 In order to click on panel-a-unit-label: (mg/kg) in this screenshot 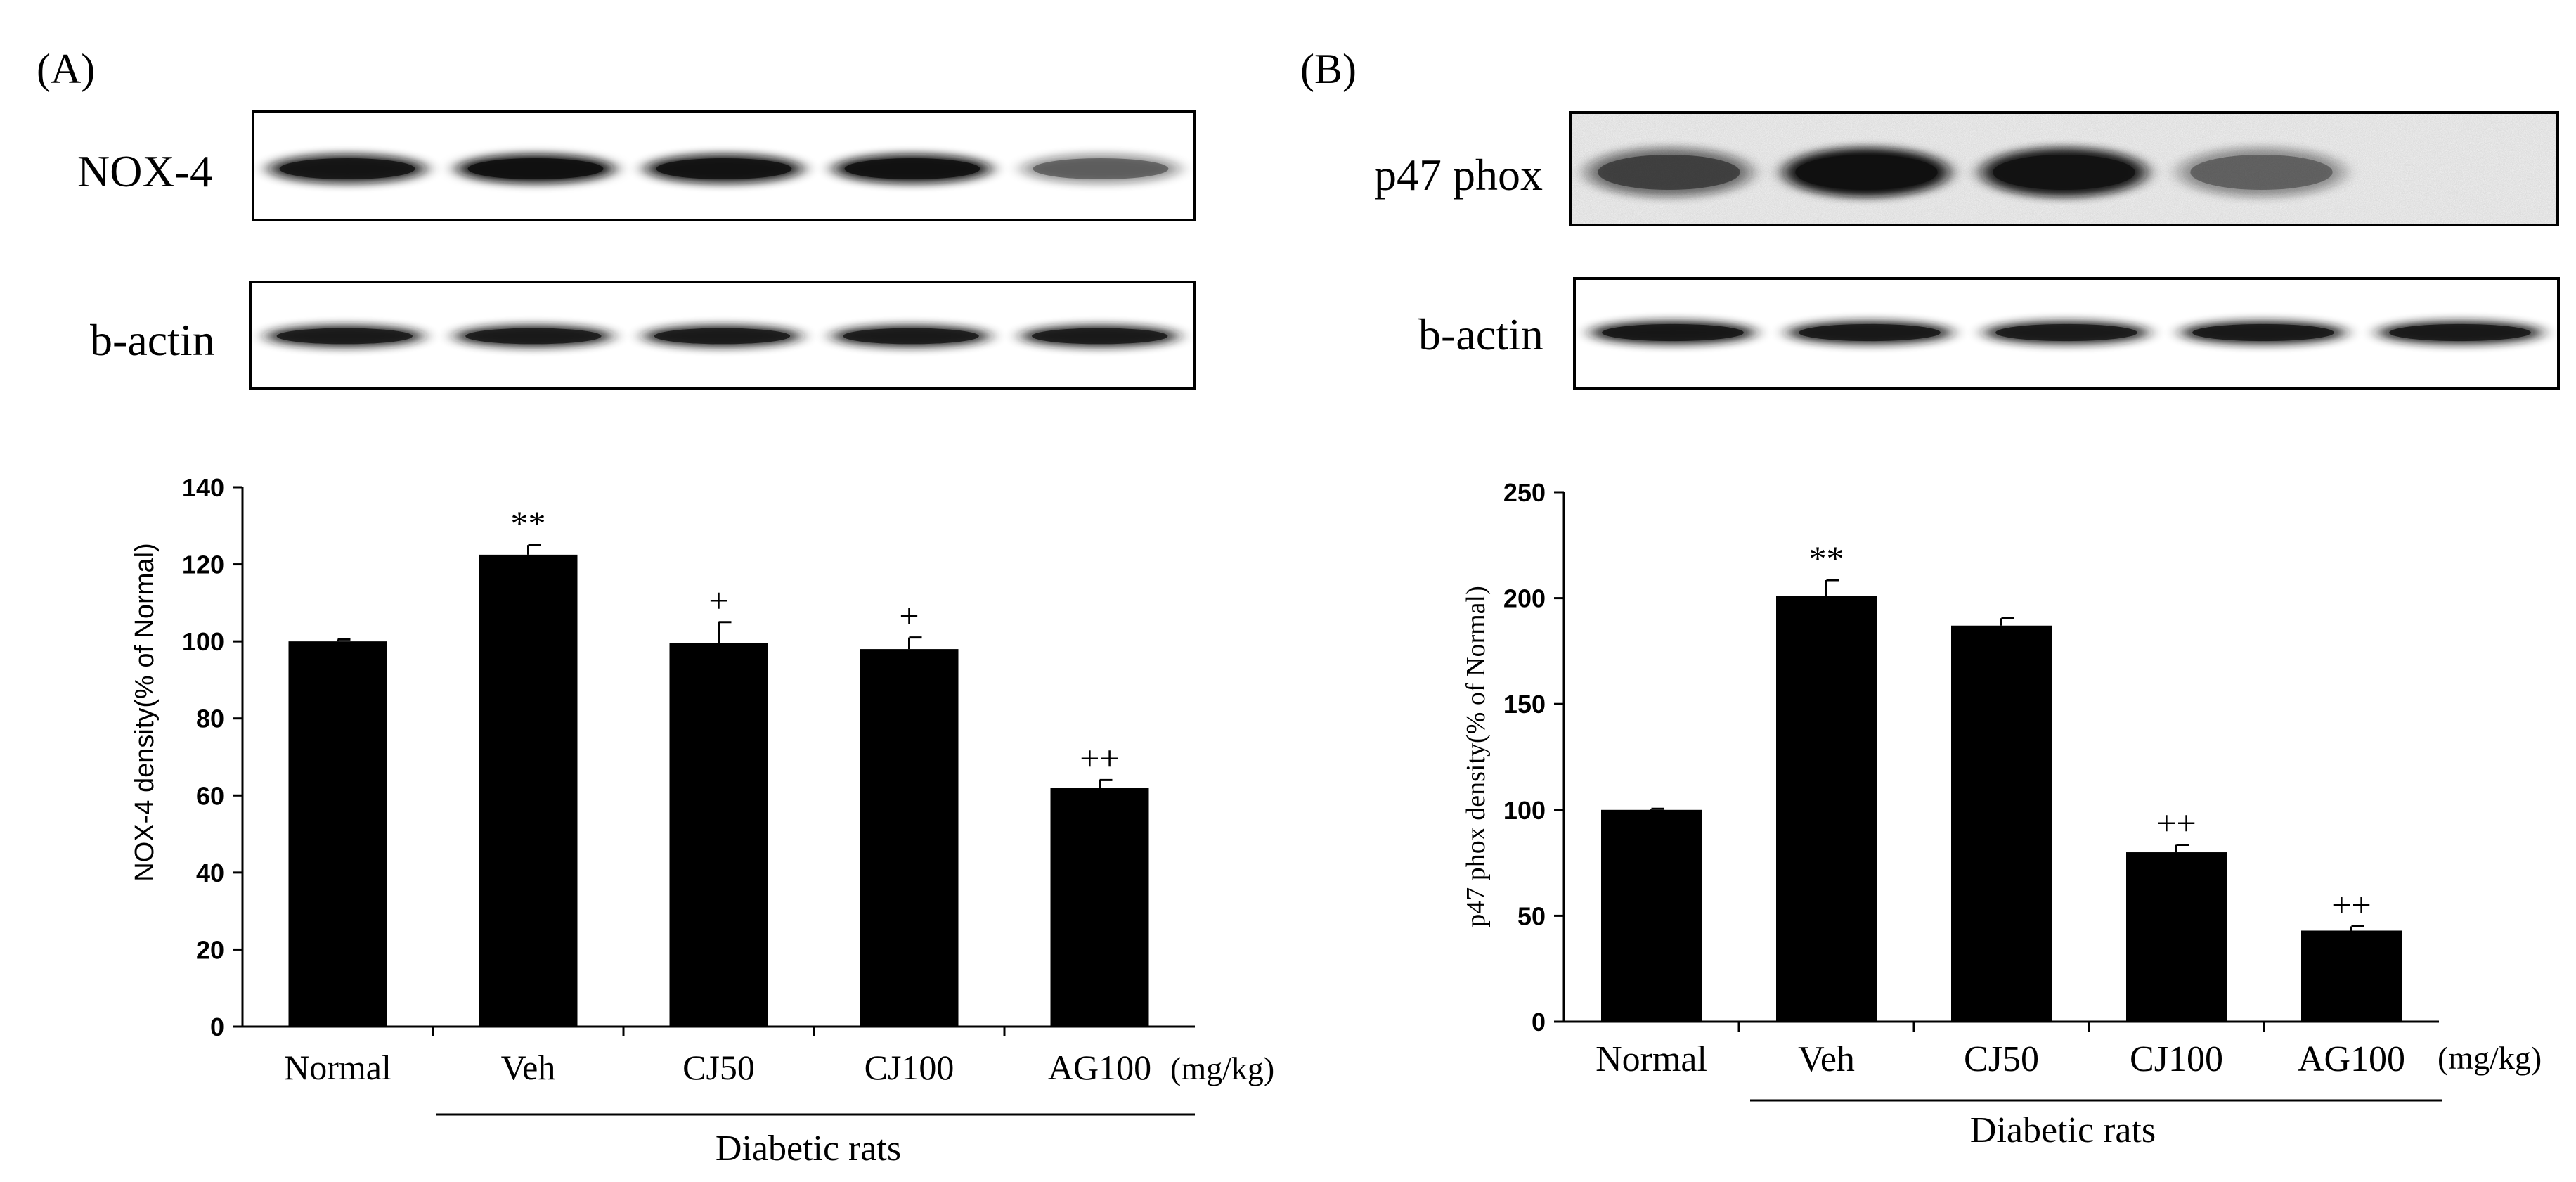, I will do `click(1222, 1068)`.